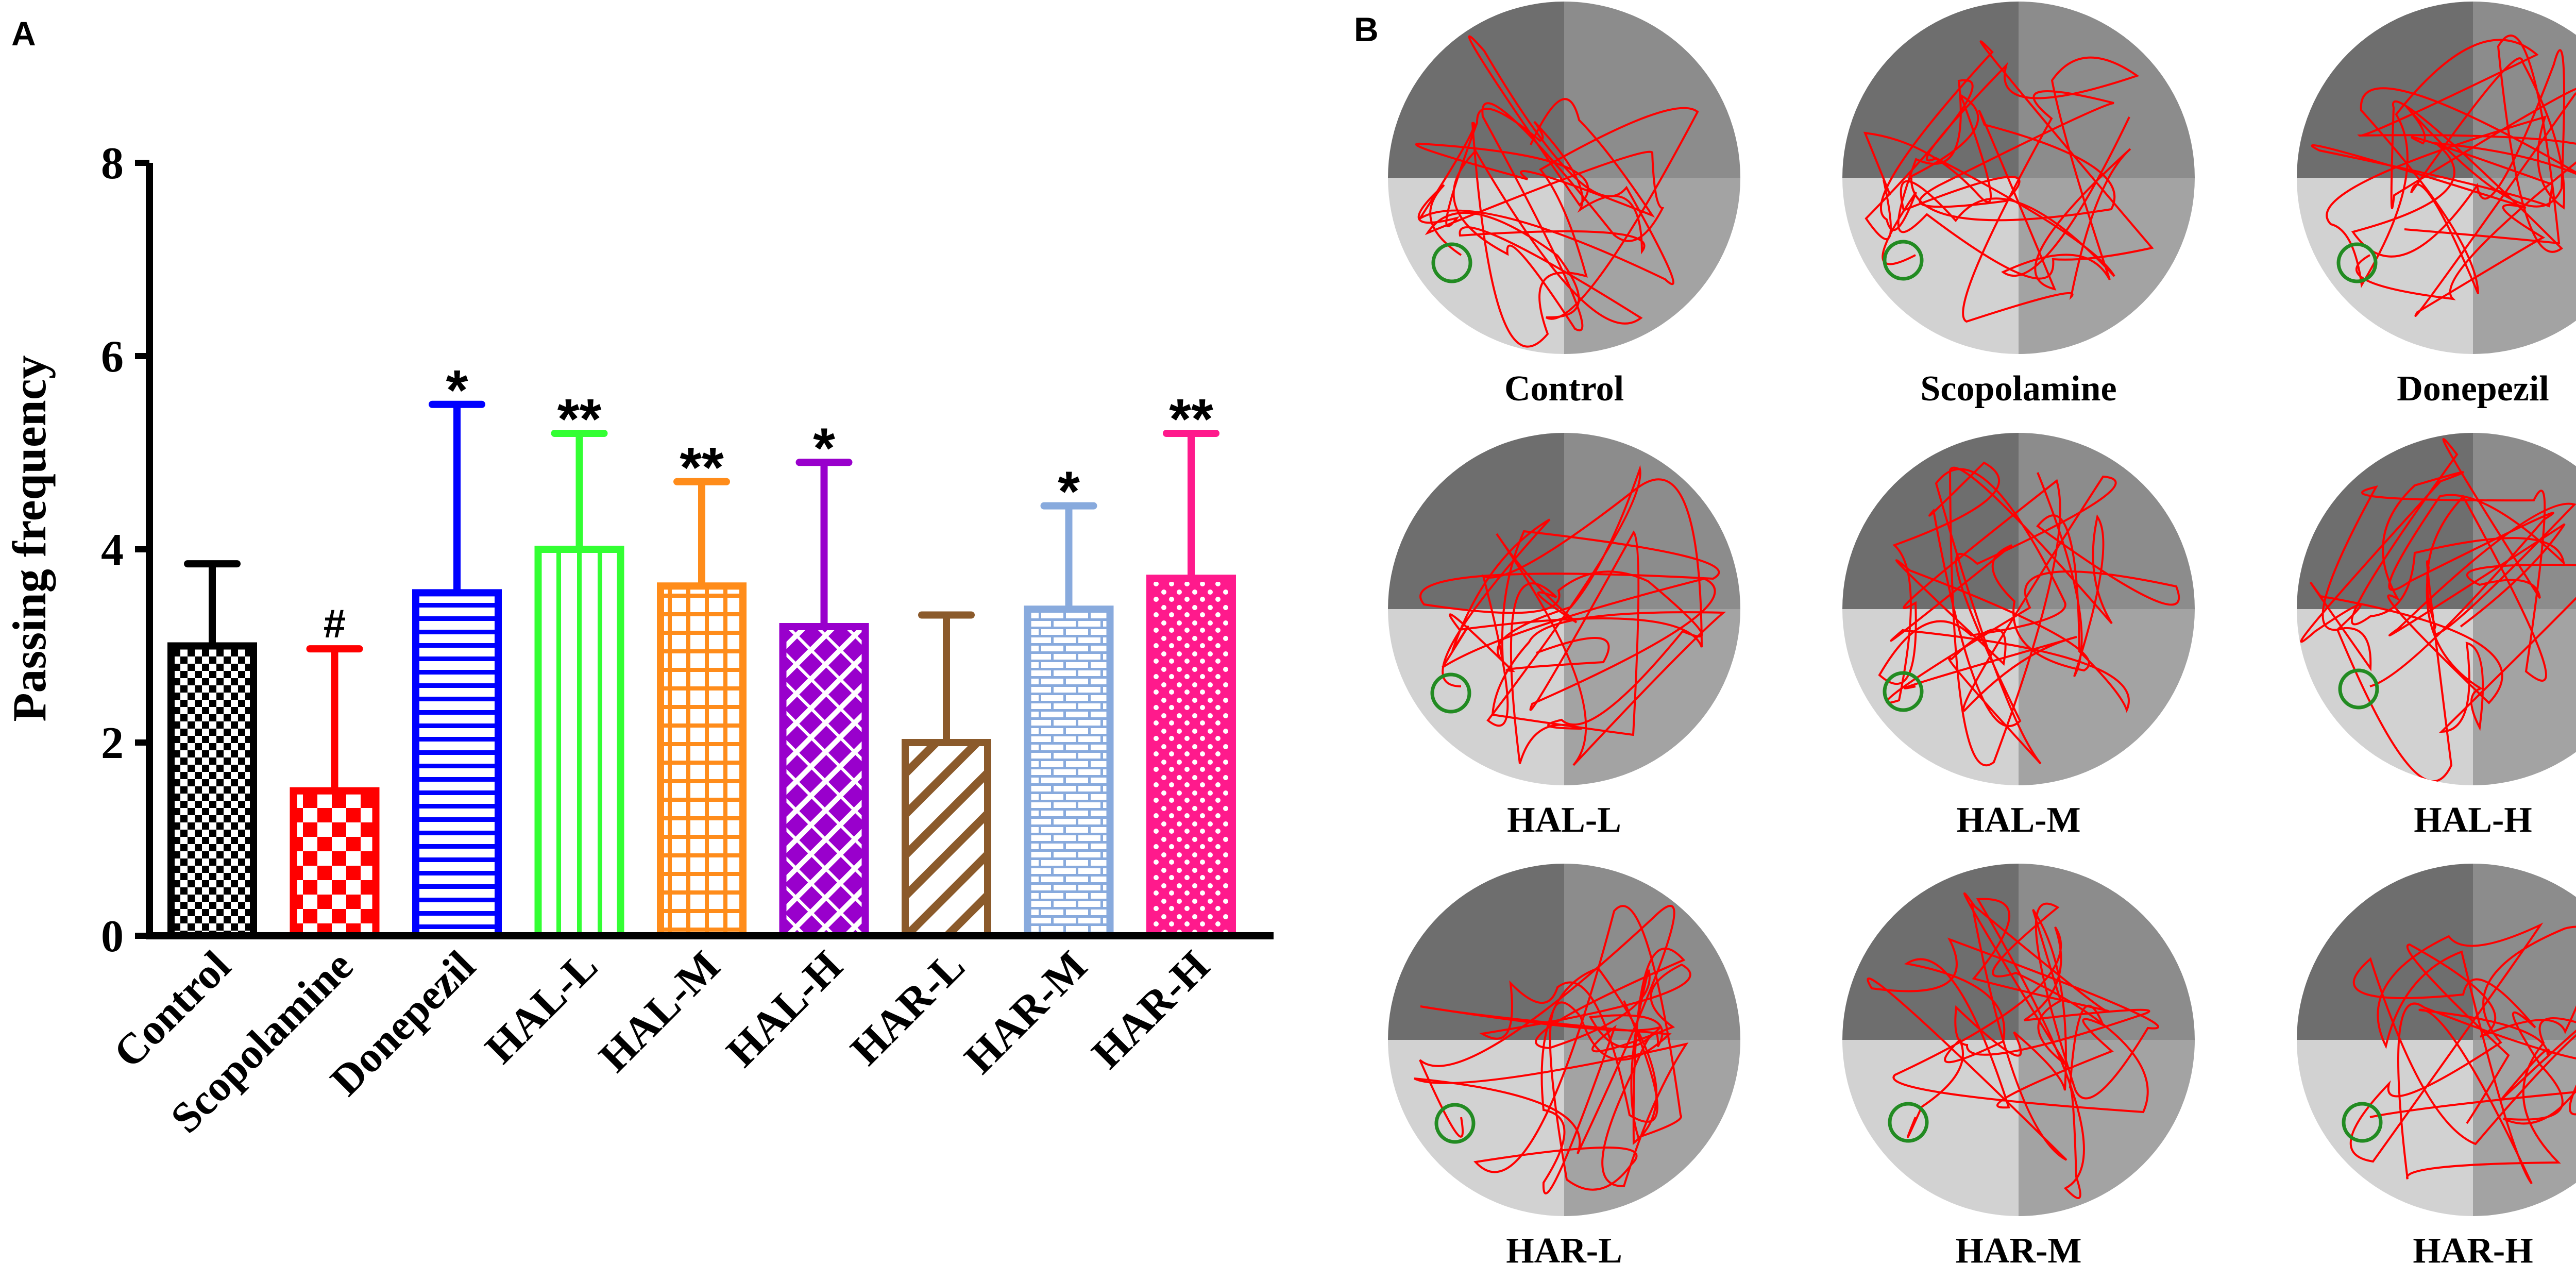 The width and height of the screenshot is (2576, 1280). I want to click on maze-label: Control, so click(1564, 389).